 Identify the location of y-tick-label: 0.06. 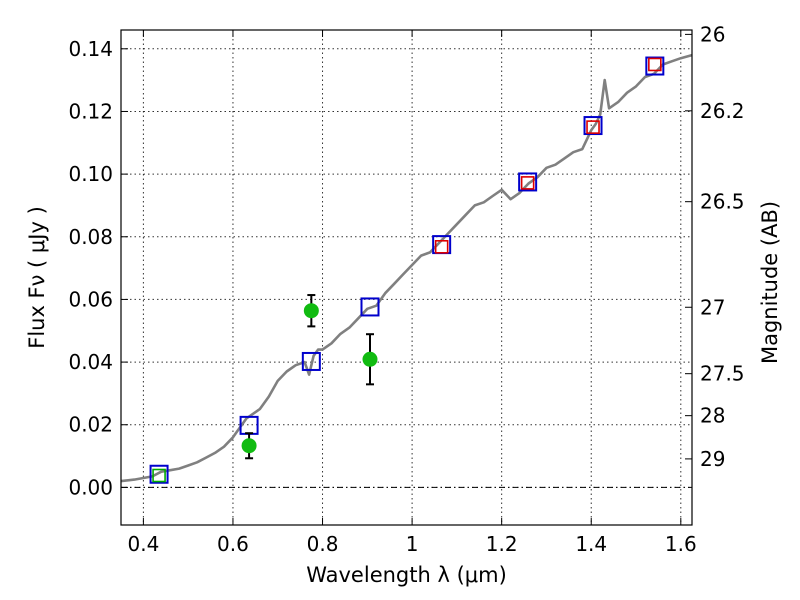
(90, 299).